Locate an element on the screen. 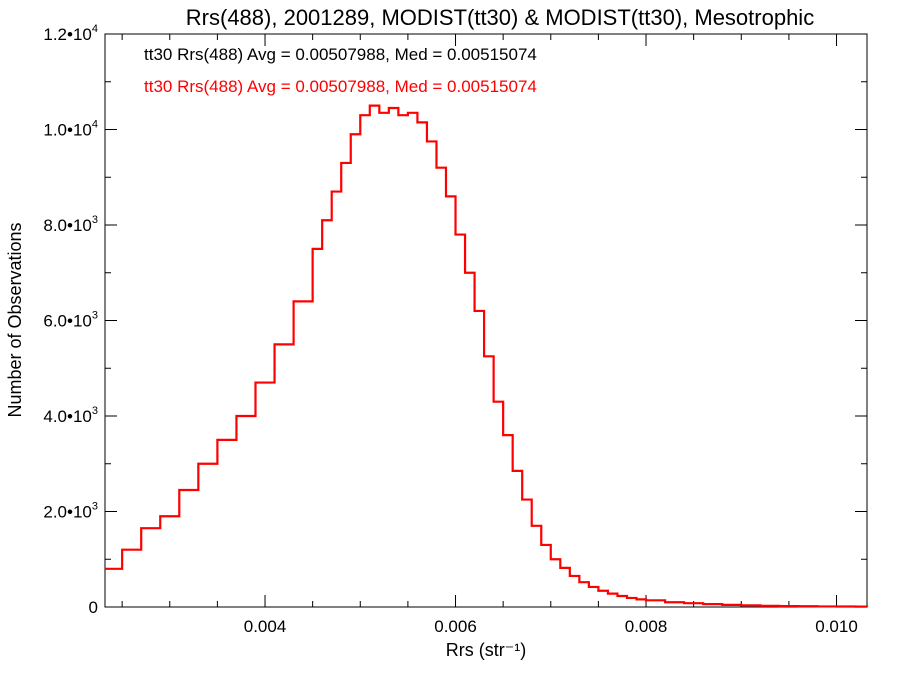 The image size is (900, 675). x-tick-label: 0.008 is located at coordinates (646, 626).